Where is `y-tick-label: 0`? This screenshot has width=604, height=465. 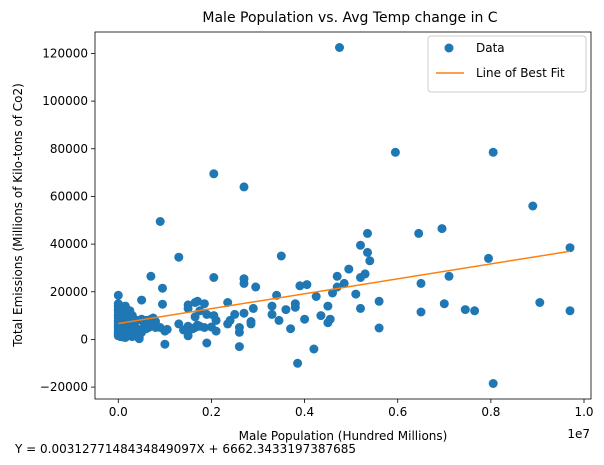 y-tick-label: 0 is located at coordinates (84, 339).